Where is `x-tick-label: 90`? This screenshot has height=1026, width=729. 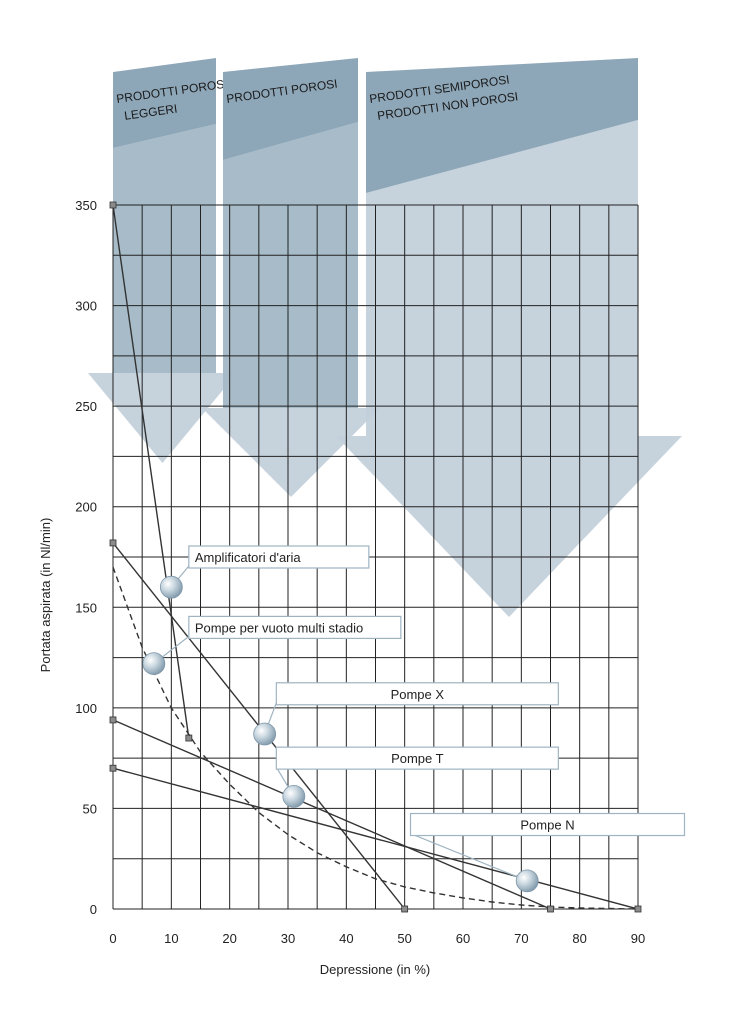 x-tick-label: 90 is located at coordinates (638, 938).